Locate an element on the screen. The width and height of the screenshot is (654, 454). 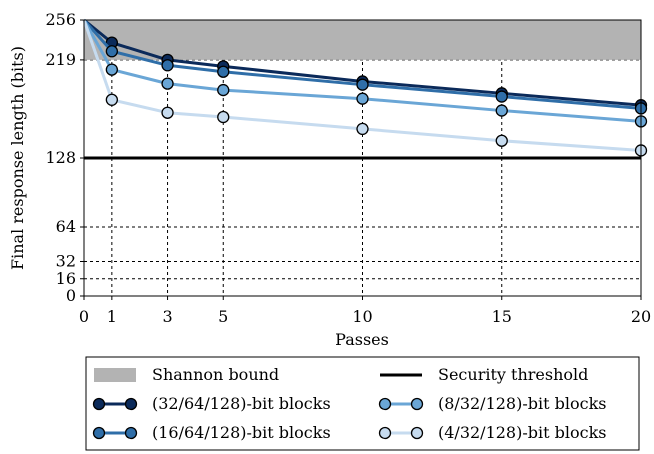
x-tick-label: 5 is located at coordinates (223, 316).